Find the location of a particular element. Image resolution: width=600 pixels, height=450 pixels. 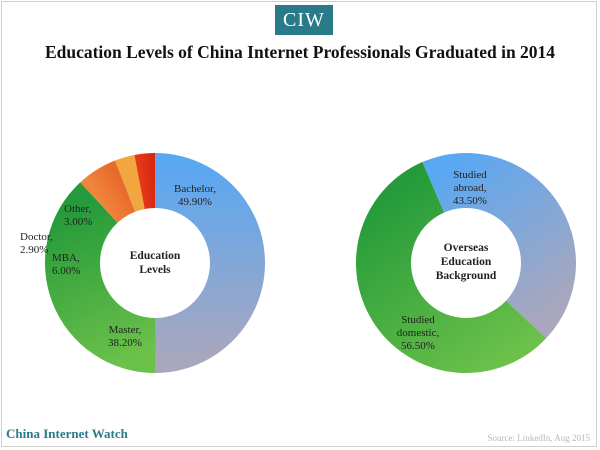

label-studied-abroad: Studied abroad, 43.50% is located at coordinates (470, 188).